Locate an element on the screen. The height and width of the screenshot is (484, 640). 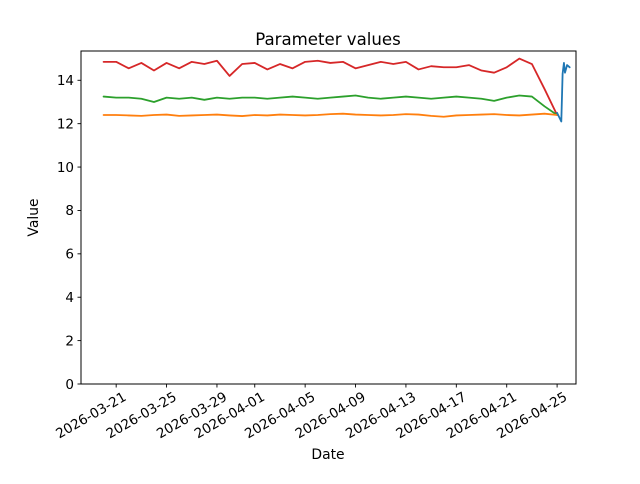
y-axis-label: Value is located at coordinates (34, 217).